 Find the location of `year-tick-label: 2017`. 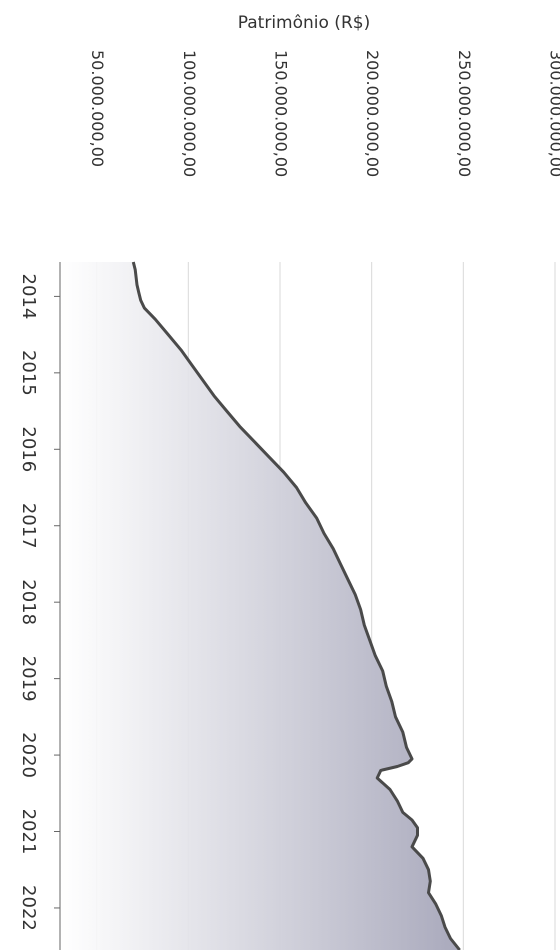

year-tick-label: 2017 is located at coordinates (28, 526).